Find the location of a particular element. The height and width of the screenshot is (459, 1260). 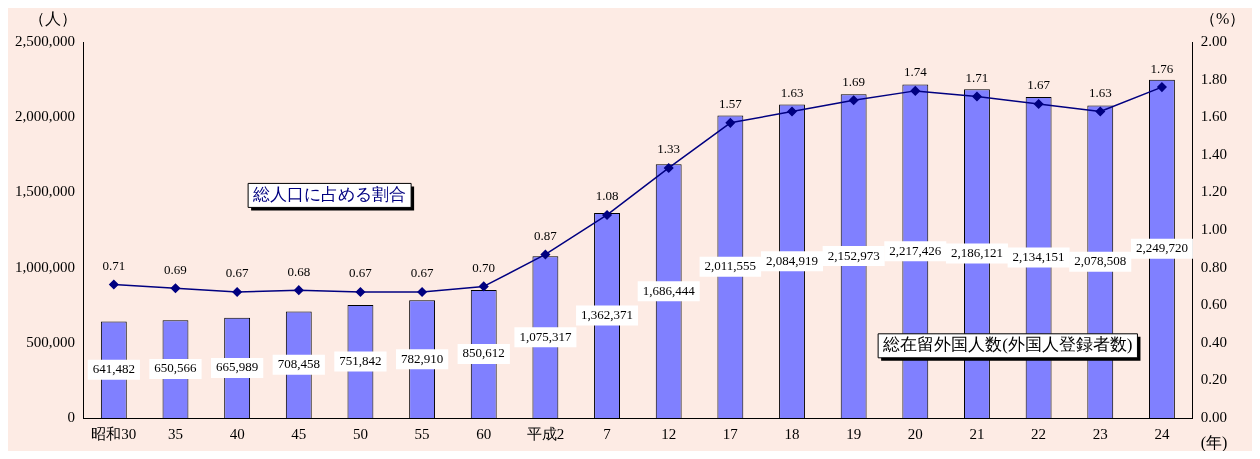

x-axis-title: (年) is located at coordinates (1214, 443).